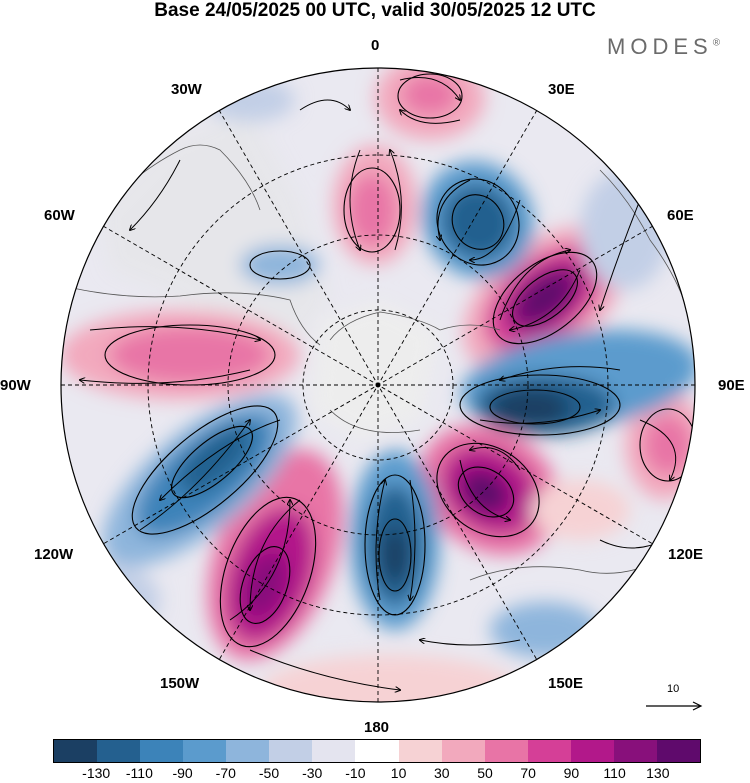  What do you see at coordinates (182, 773) in the screenshot?
I see `colorbar-tick-label: -90` at bounding box center [182, 773].